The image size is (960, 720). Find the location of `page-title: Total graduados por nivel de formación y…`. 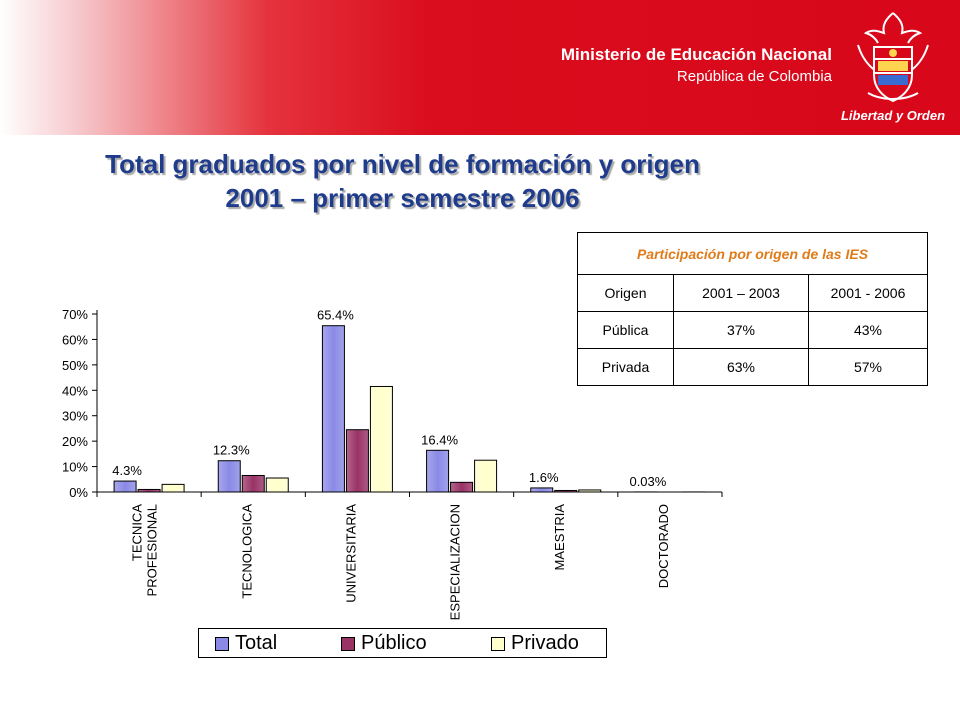

page-title: Total graduados por nivel de formación y… is located at coordinates (402, 181).